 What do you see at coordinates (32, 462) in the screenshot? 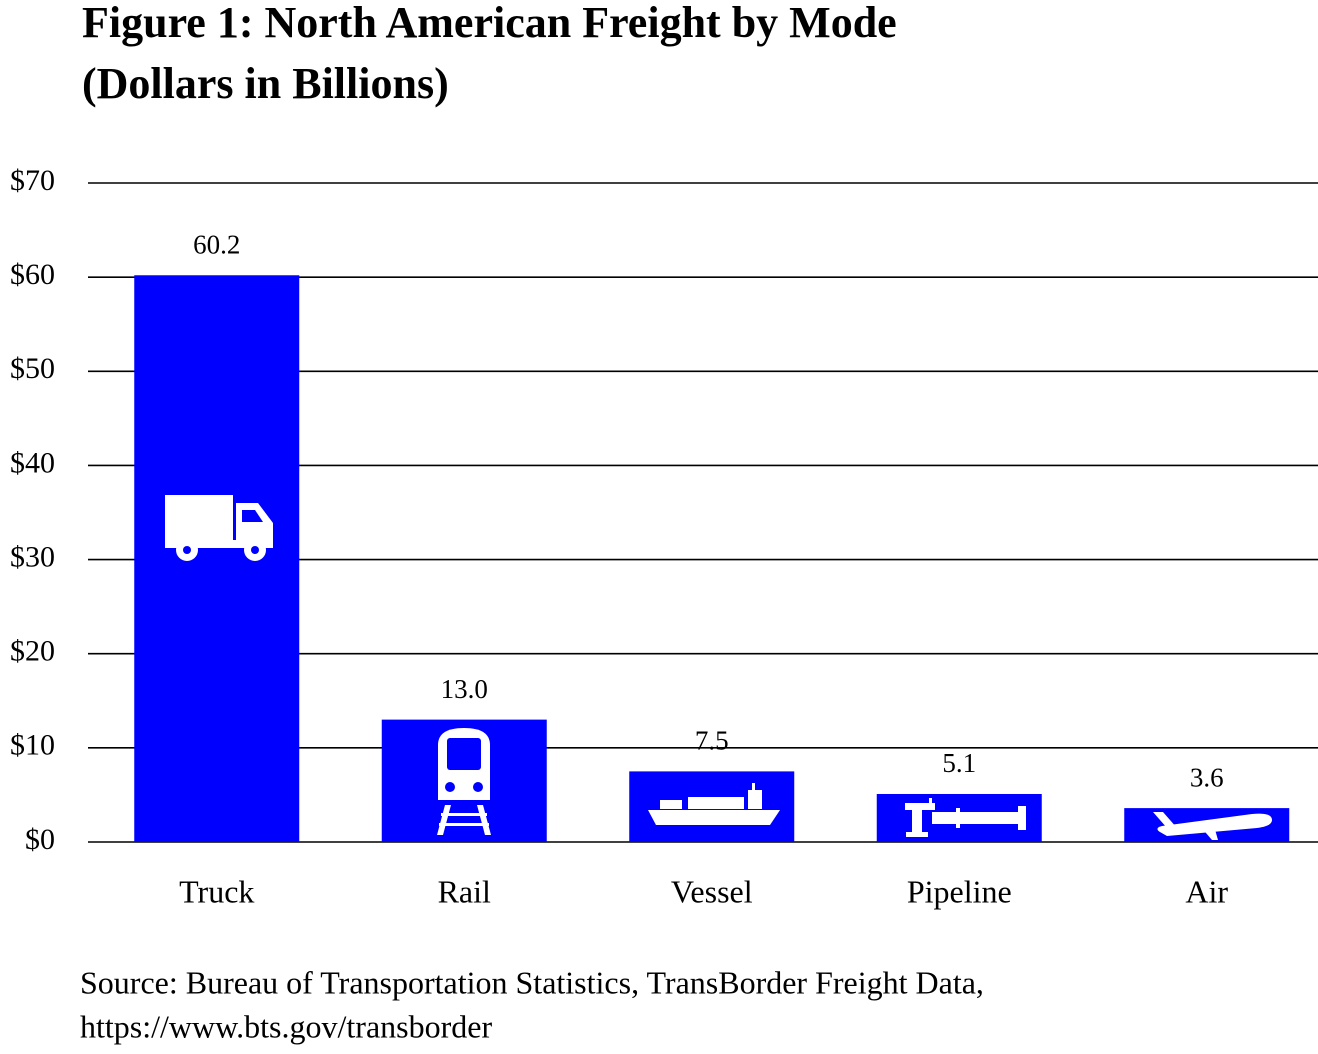
I see `y-tick-label: $40` at bounding box center [32, 462].